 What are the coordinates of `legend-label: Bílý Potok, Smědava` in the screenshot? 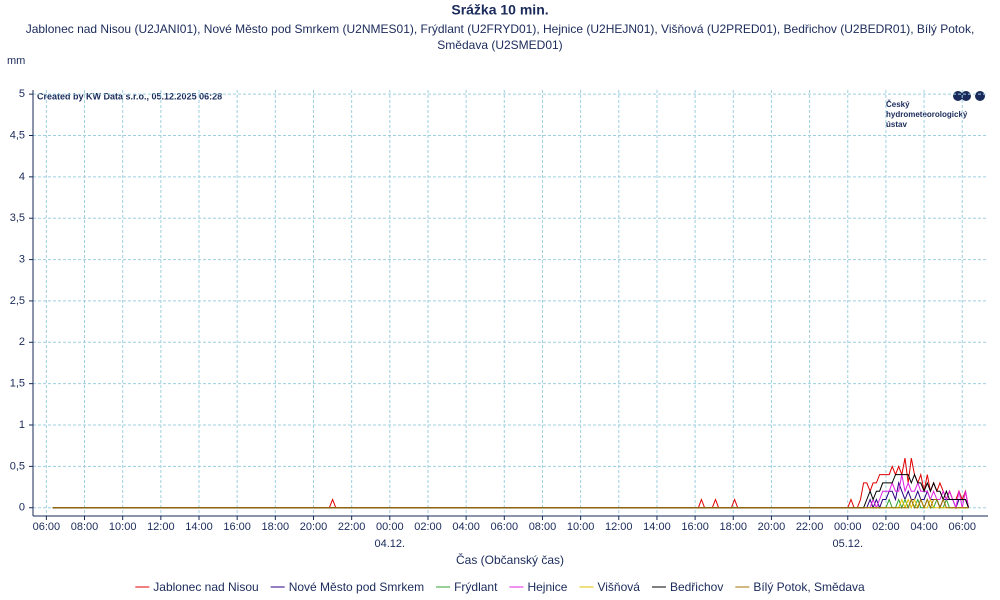 It's located at (809, 587).